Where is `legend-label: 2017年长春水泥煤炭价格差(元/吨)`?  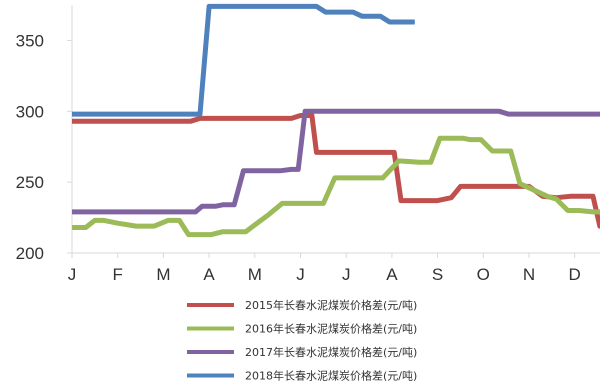 legend-label: 2017年长春水泥煤炭价格差(元/吨) is located at coordinates (331, 352).